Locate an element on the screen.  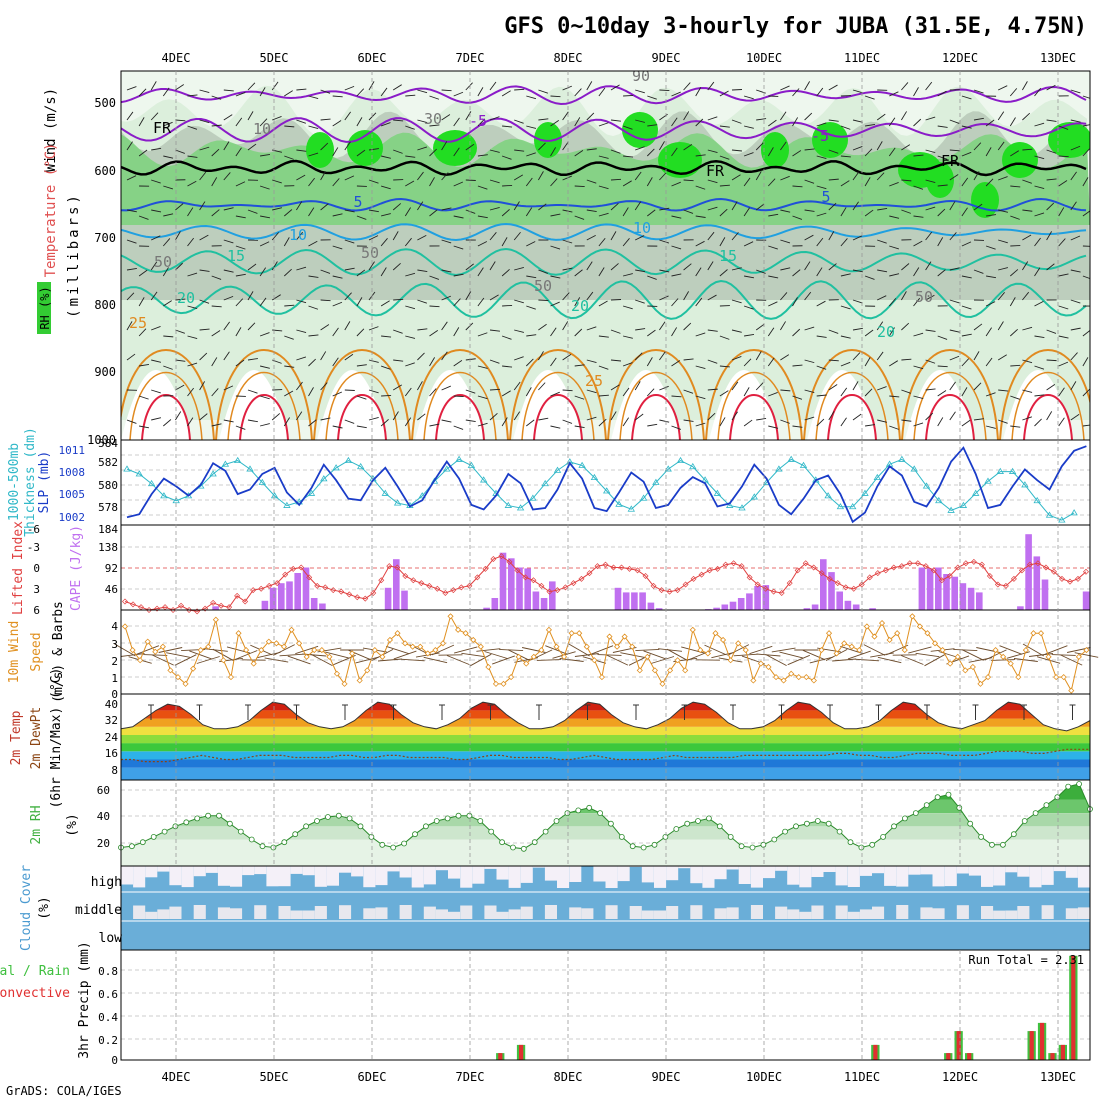
p-tick-500: 500 is located at coordinates (105, 103).